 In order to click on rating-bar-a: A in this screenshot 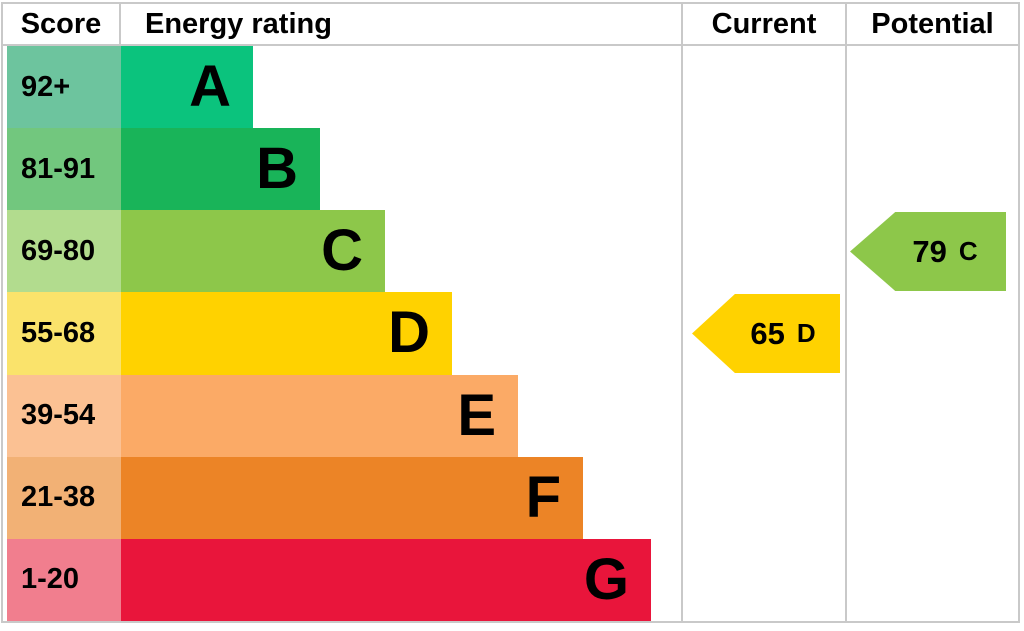, I will do `click(187, 87)`.